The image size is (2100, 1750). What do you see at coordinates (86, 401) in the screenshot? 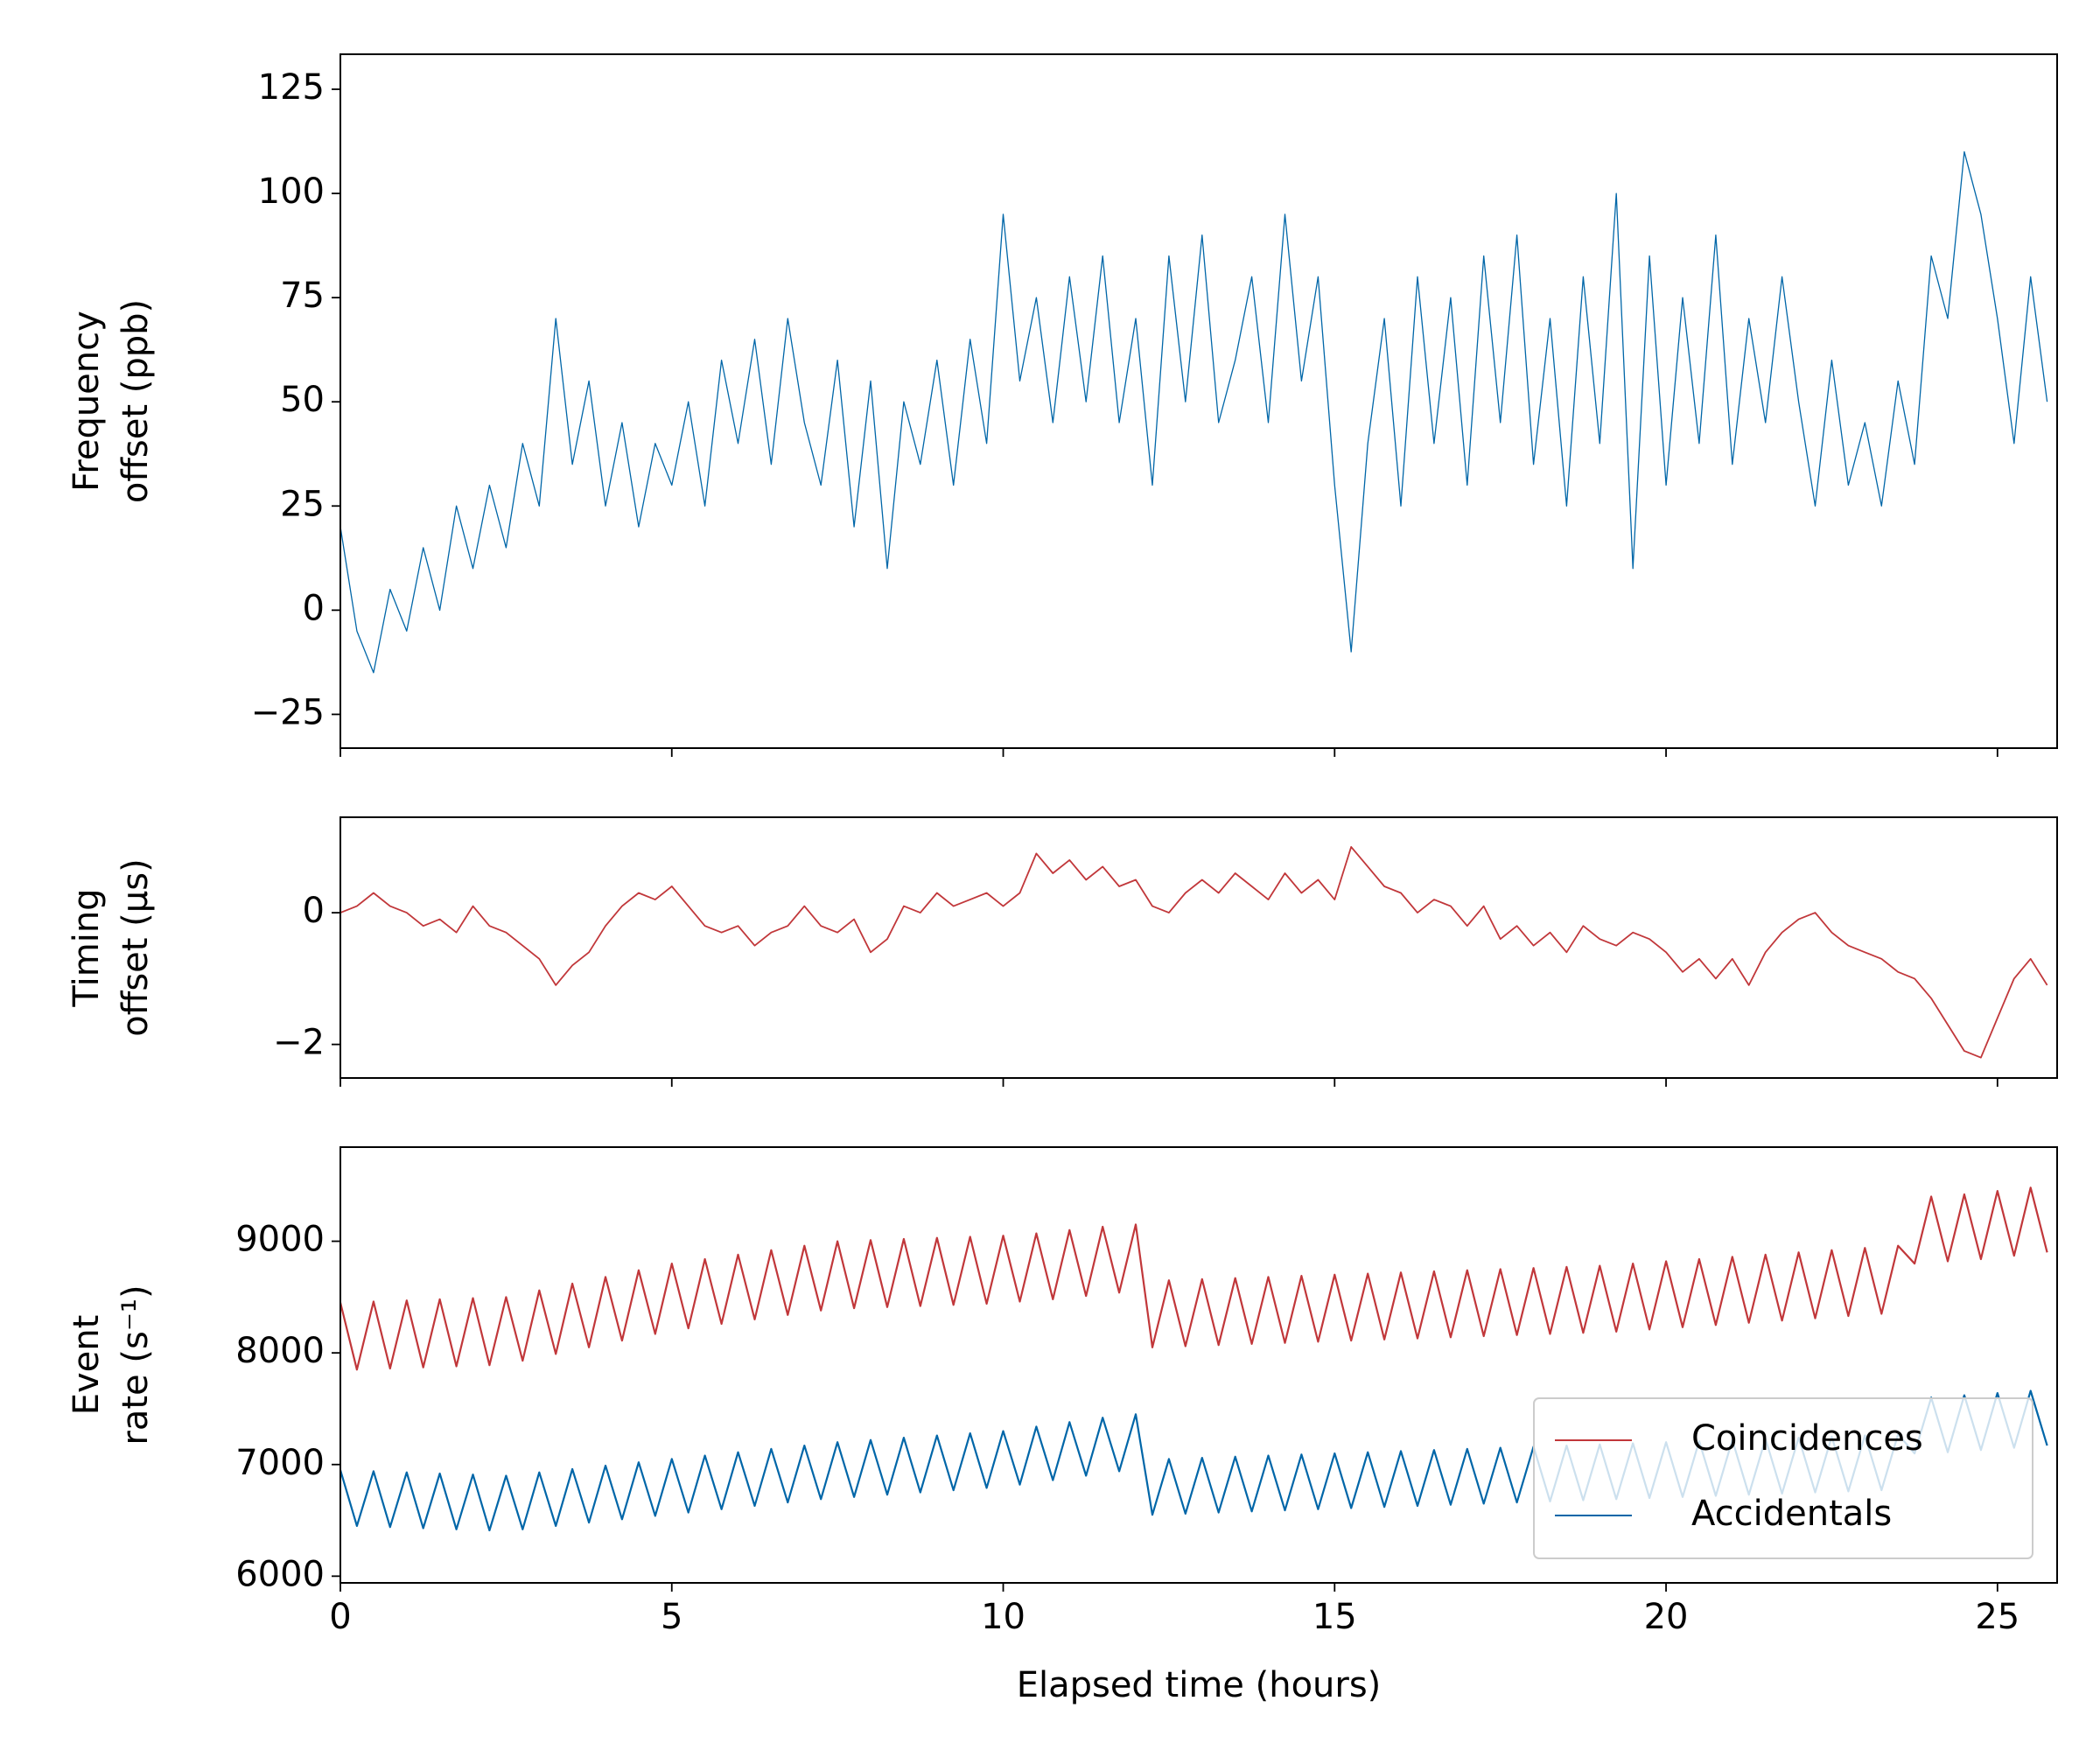
I see `y-axis-label: Frequency` at bounding box center [86, 401].